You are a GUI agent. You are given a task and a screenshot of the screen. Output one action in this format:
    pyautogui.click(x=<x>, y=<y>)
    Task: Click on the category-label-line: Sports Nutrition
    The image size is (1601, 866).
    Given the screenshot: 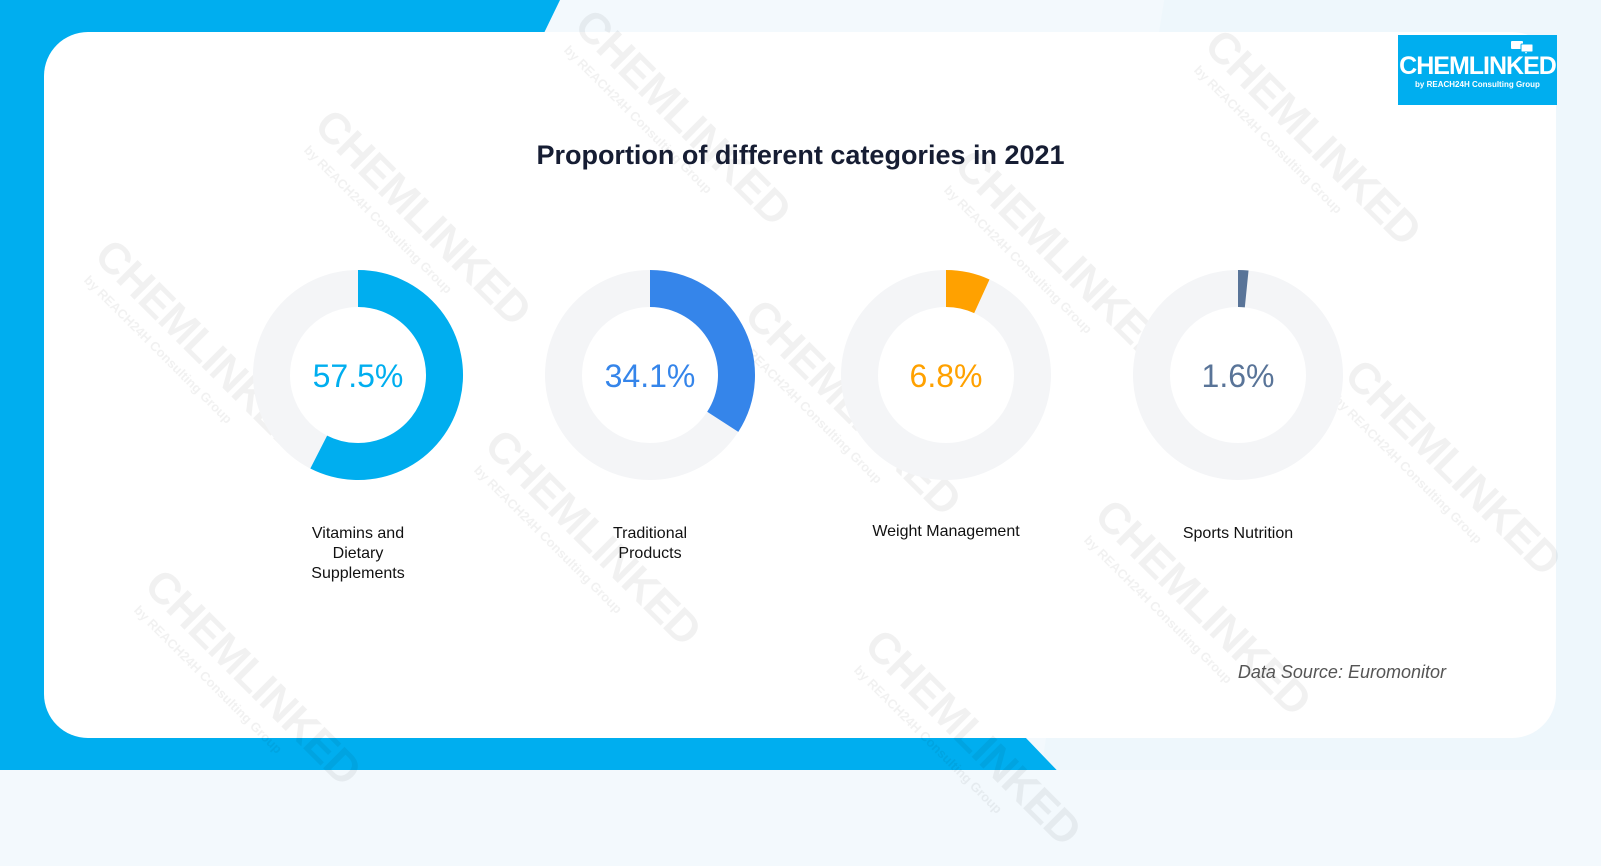 What is the action you would take?
    pyautogui.click(x=1238, y=534)
    